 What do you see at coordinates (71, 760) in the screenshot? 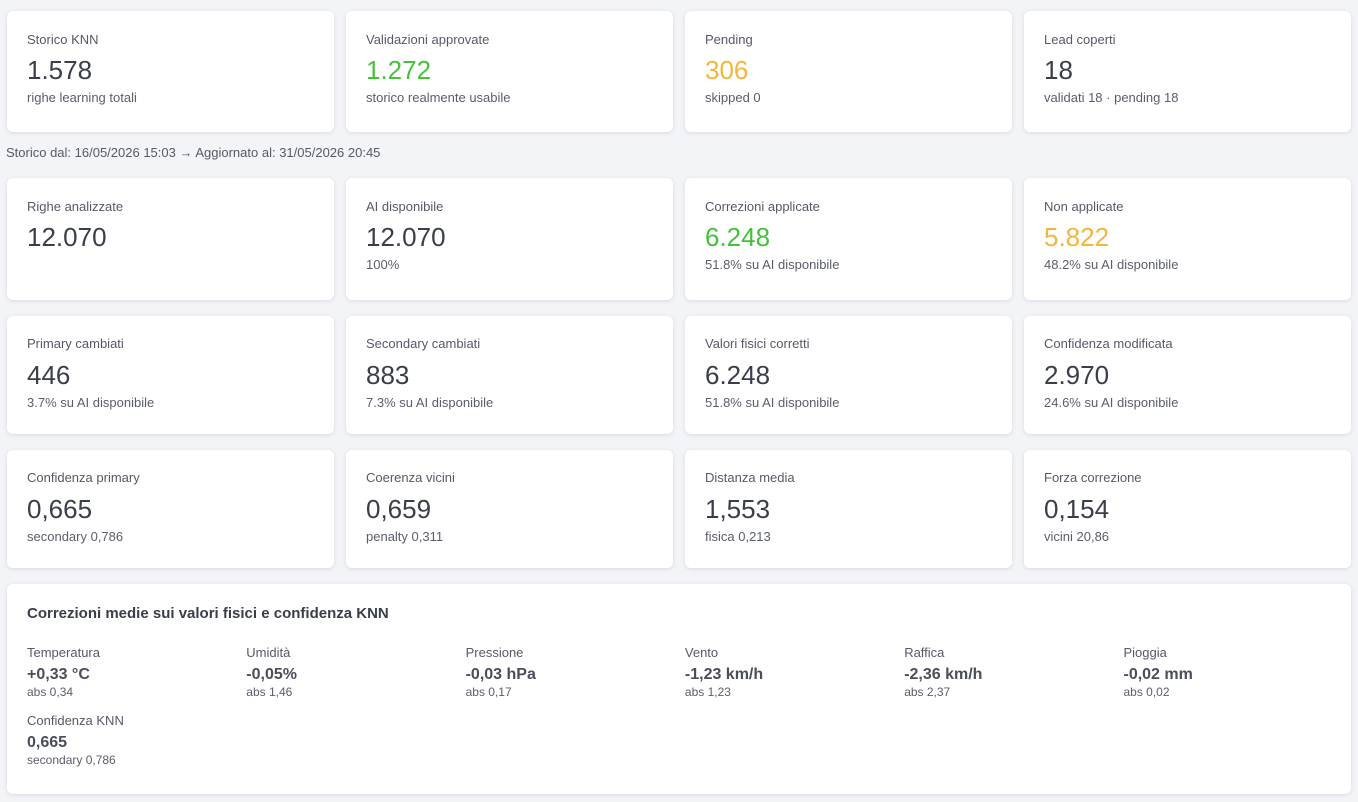
I see `metric-abs: secondary 0,786` at bounding box center [71, 760].